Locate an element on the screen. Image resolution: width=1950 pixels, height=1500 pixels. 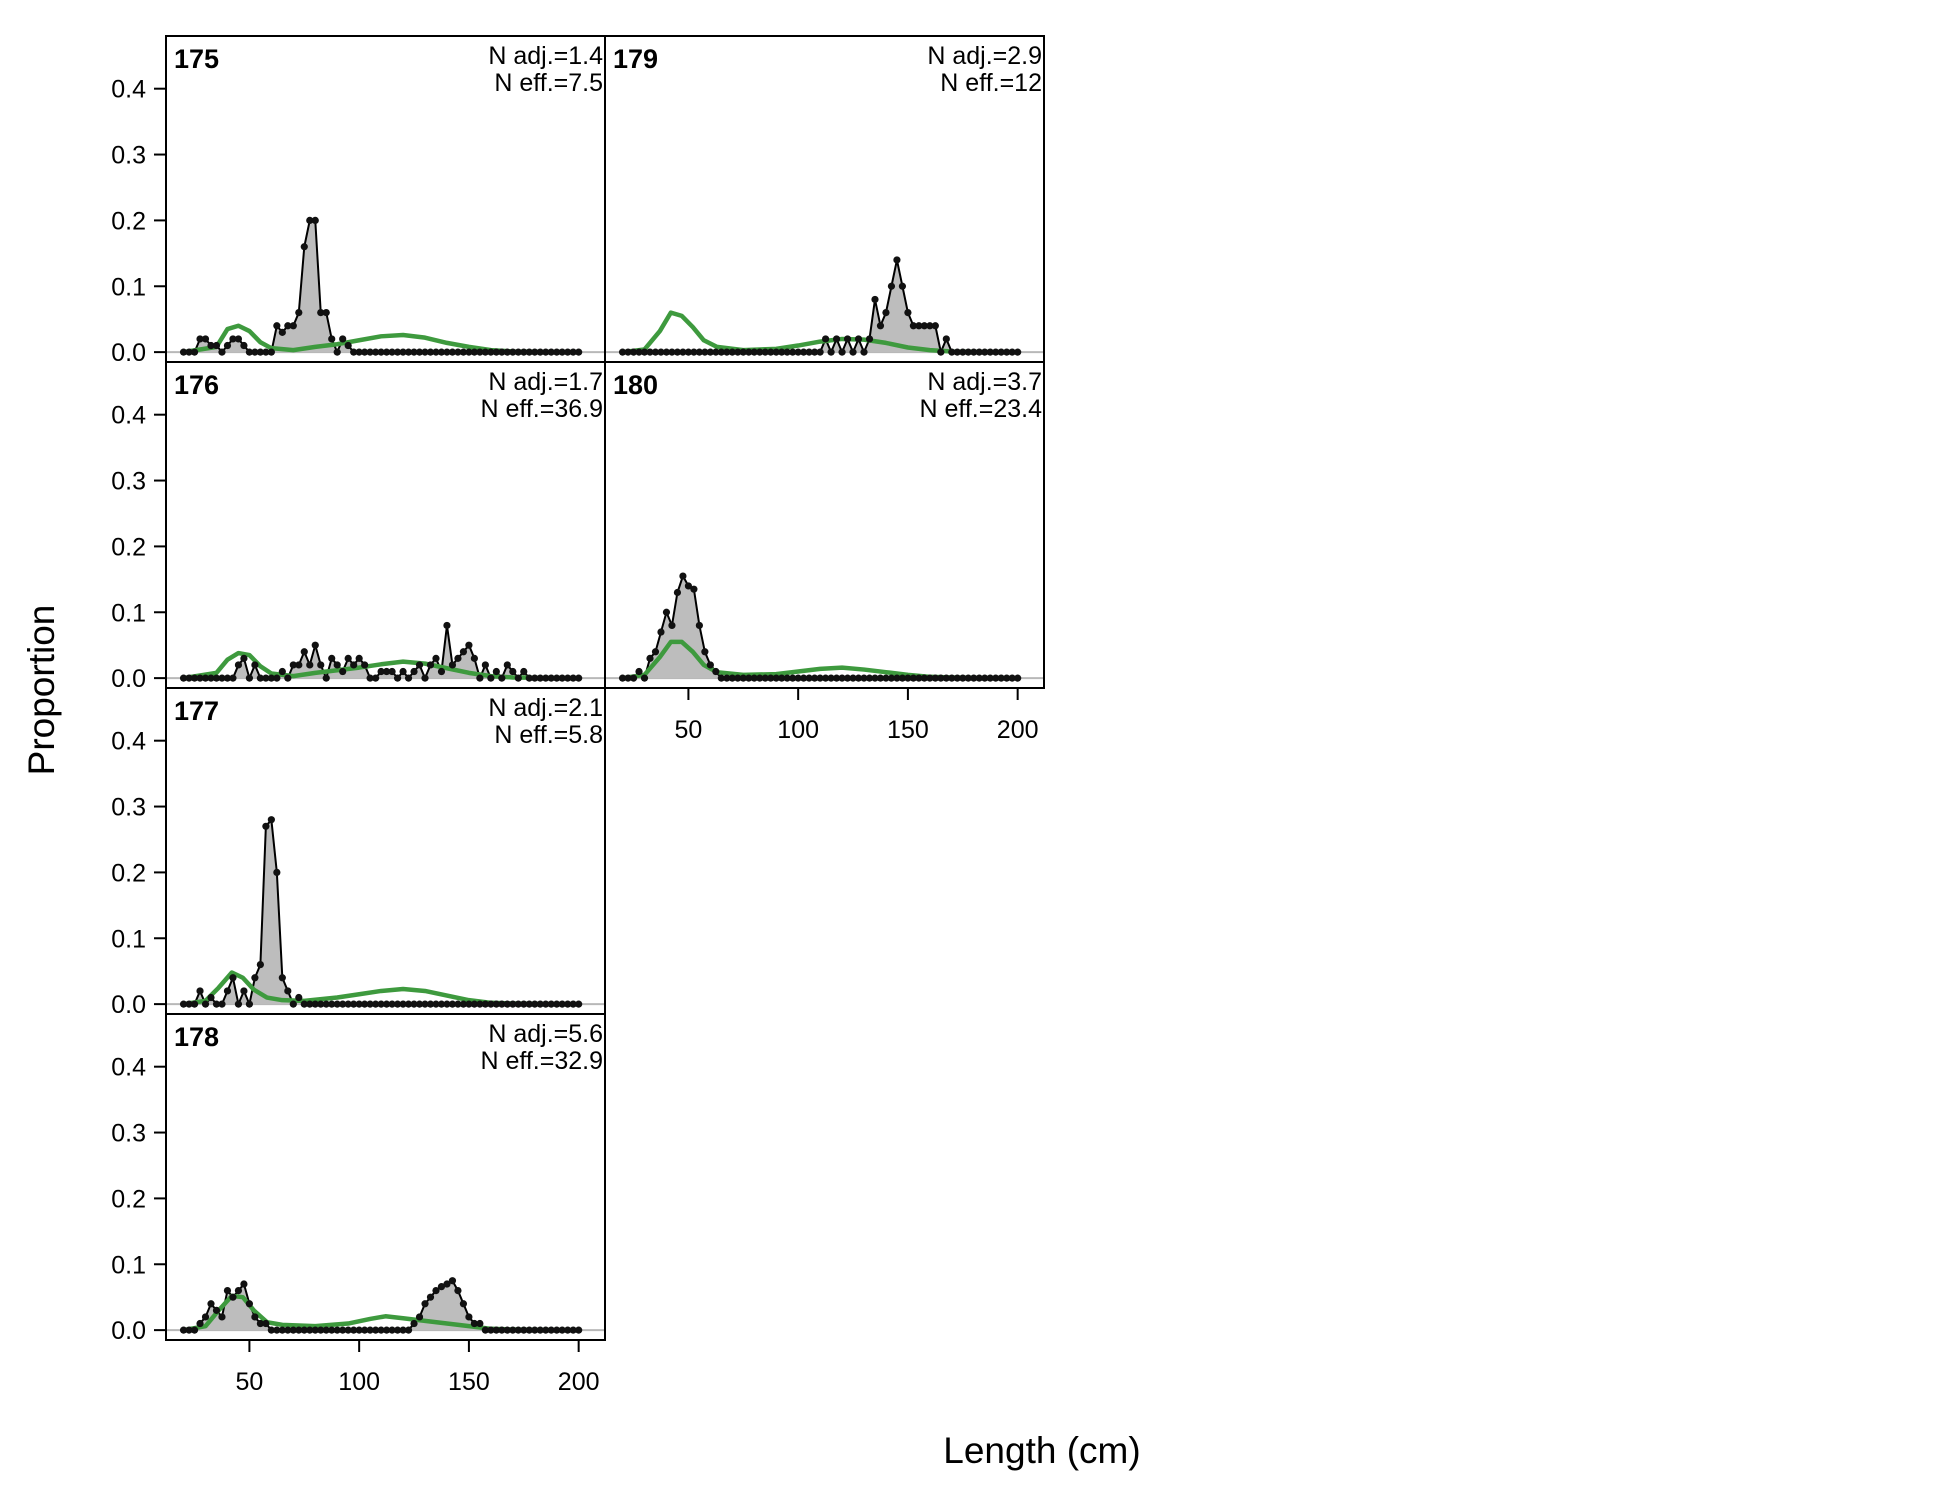
panel-175: 175 N adj.=1.4N eff.=7.5 0.0 0.1 0.2 0.3 0.4 is located at coordinates (358, 201).